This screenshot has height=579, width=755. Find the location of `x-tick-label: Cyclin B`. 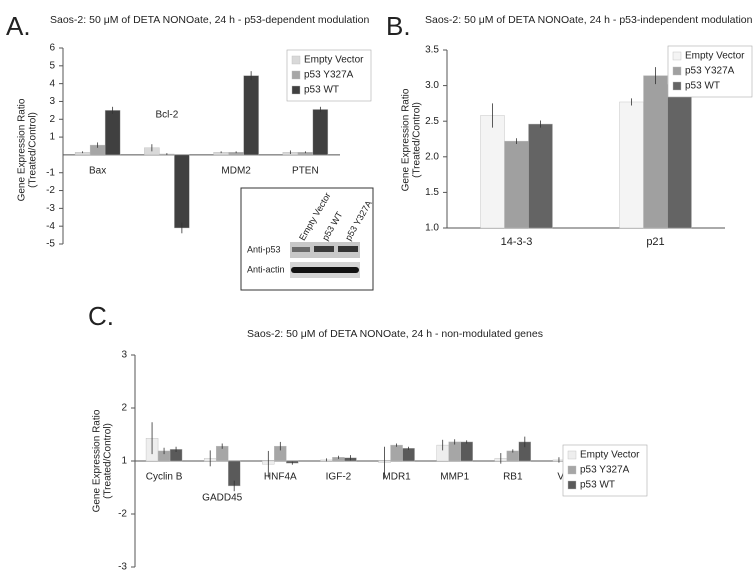

x-tick-label: Cyclin B is located at coordinates (164, 477).